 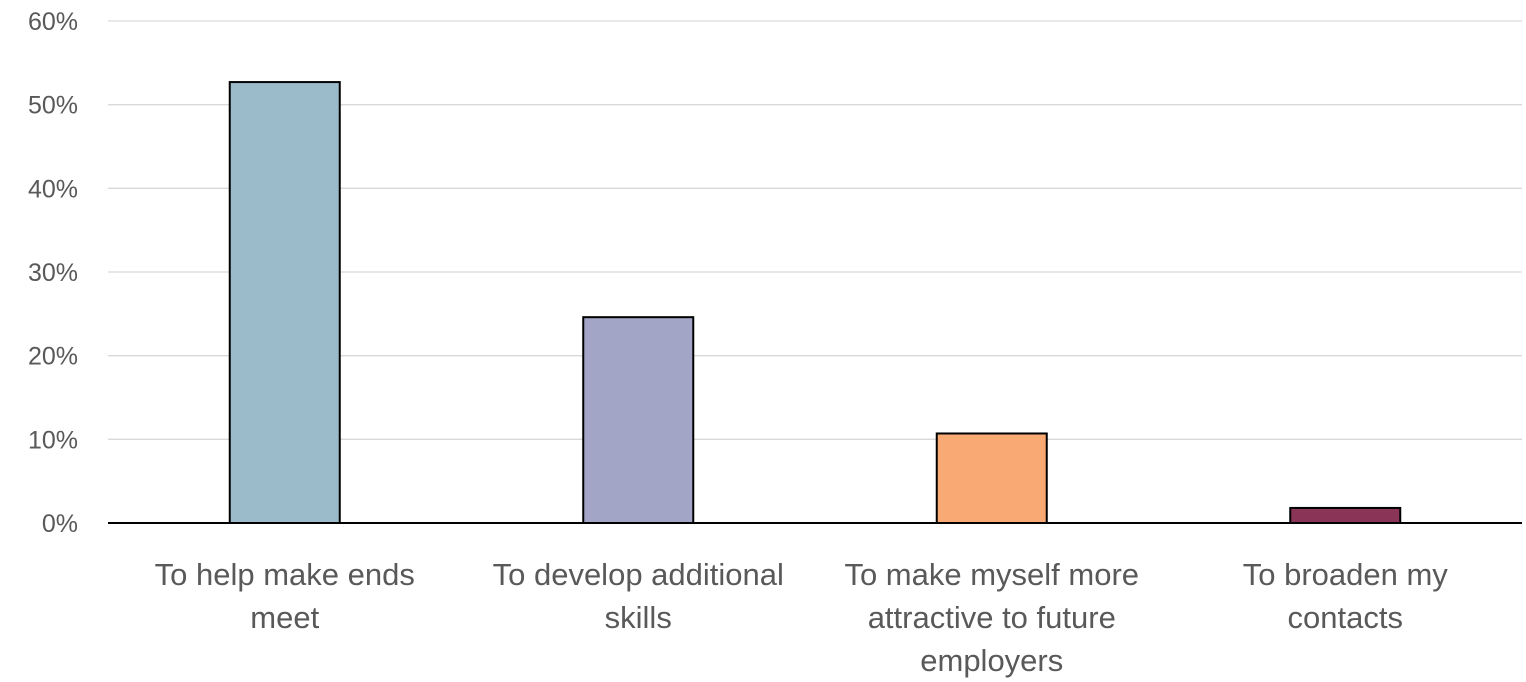 I want to click on x-category-label-line: To help make ends, so click(x=285, y=574).